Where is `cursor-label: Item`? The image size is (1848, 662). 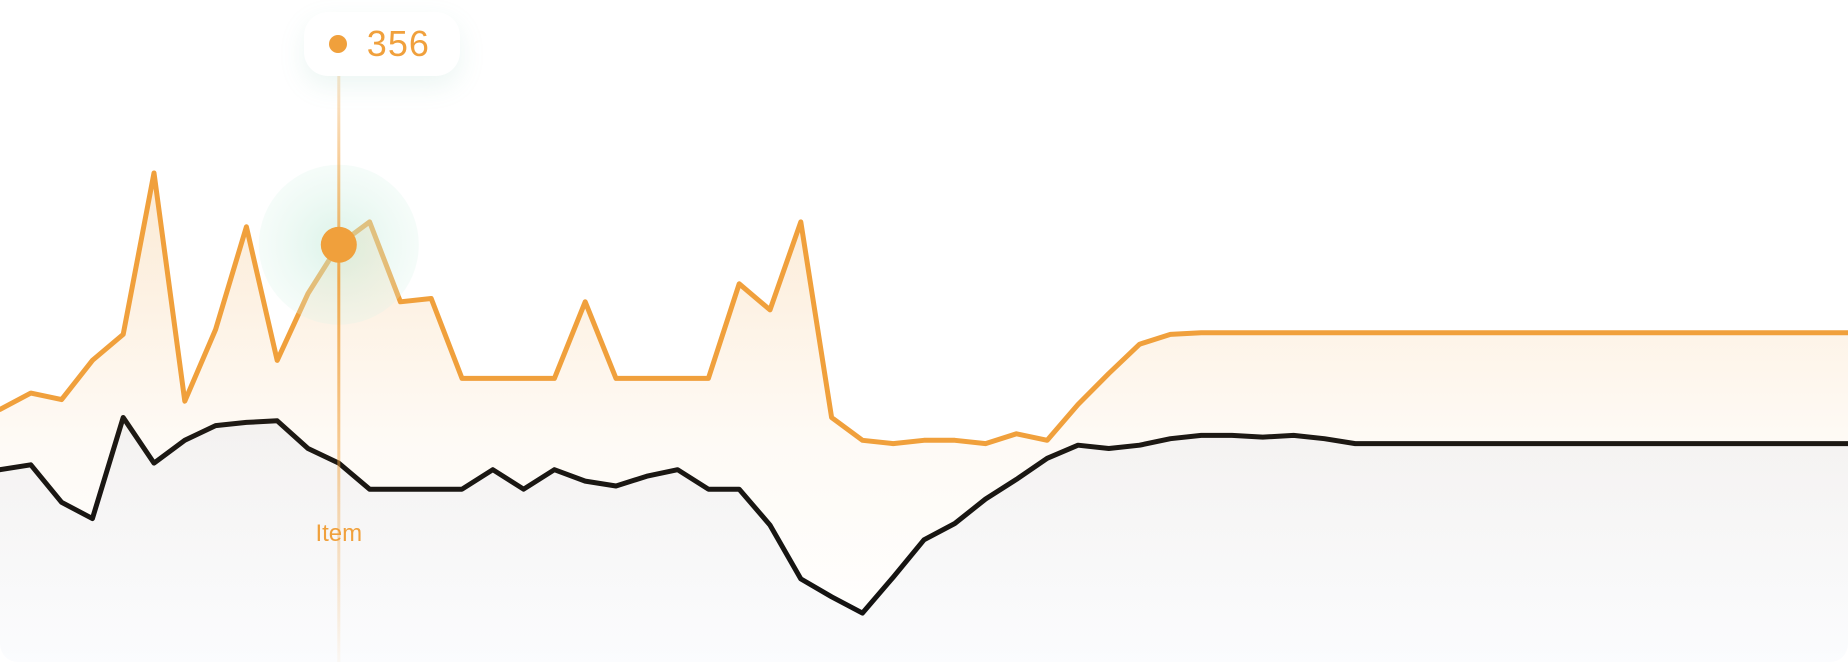 cursor-label: Item is located at coordinates (339, 533).